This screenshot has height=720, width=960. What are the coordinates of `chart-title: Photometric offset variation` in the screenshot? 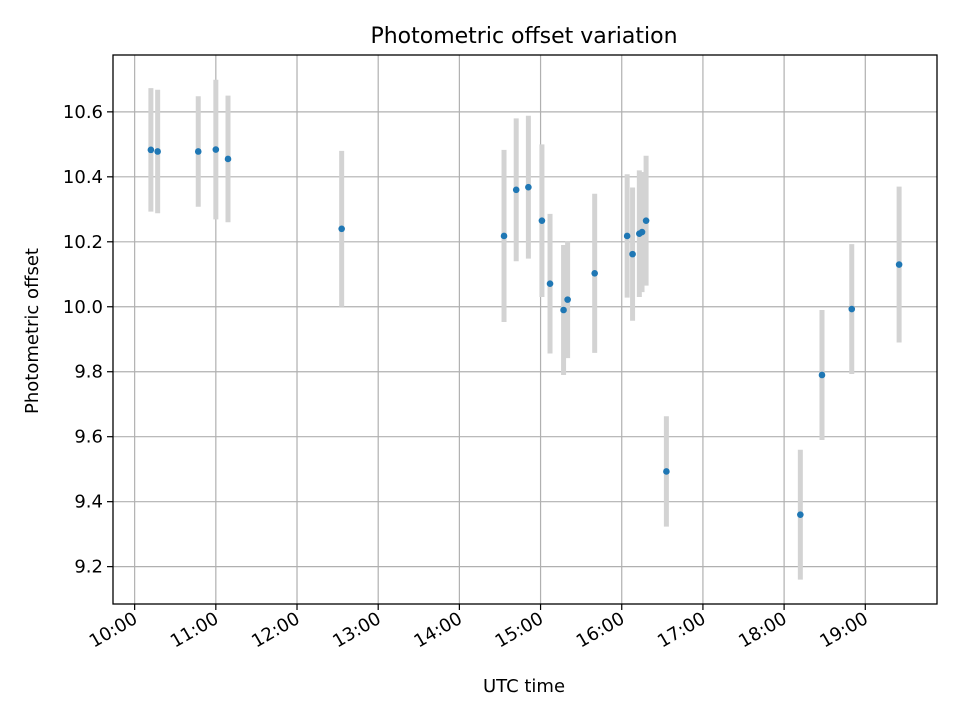 It's located at (523, 36).